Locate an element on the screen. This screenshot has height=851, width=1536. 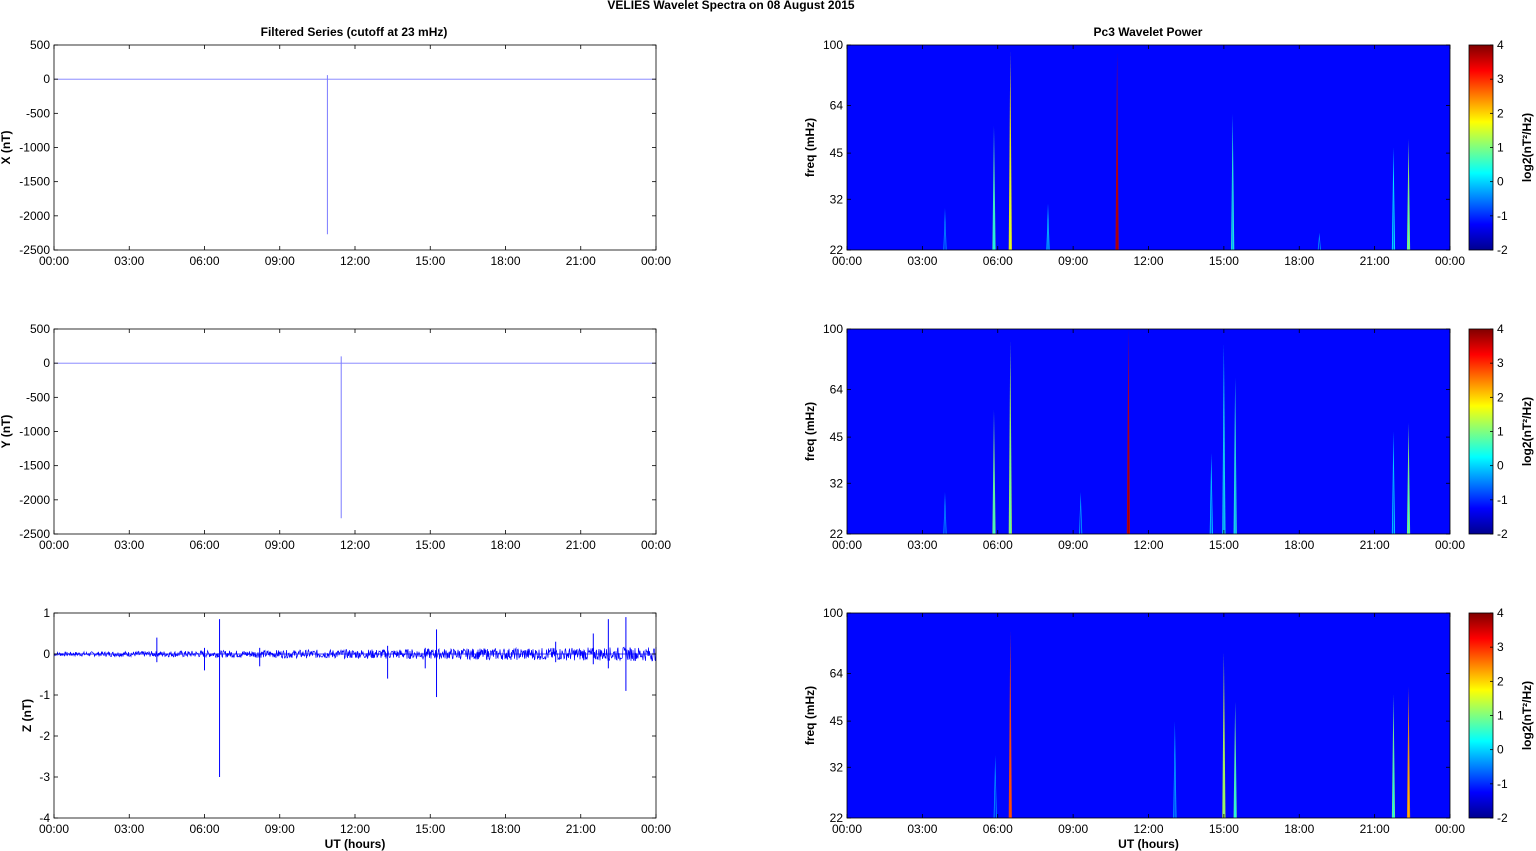
y-axis-label: X (nT) is located at coordinates (6, 148).